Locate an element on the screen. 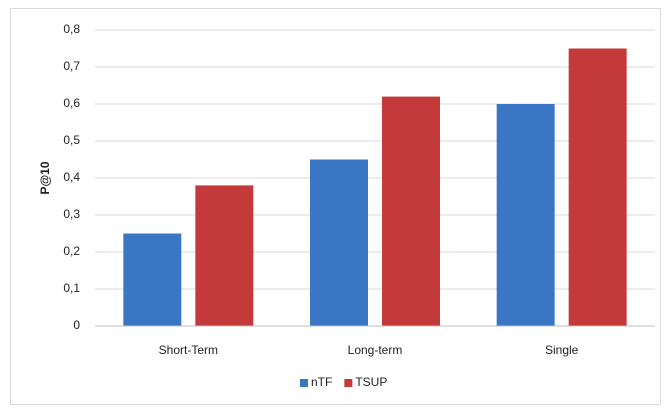  x-tick-label: Long-term is located at coordinates (375, 350).